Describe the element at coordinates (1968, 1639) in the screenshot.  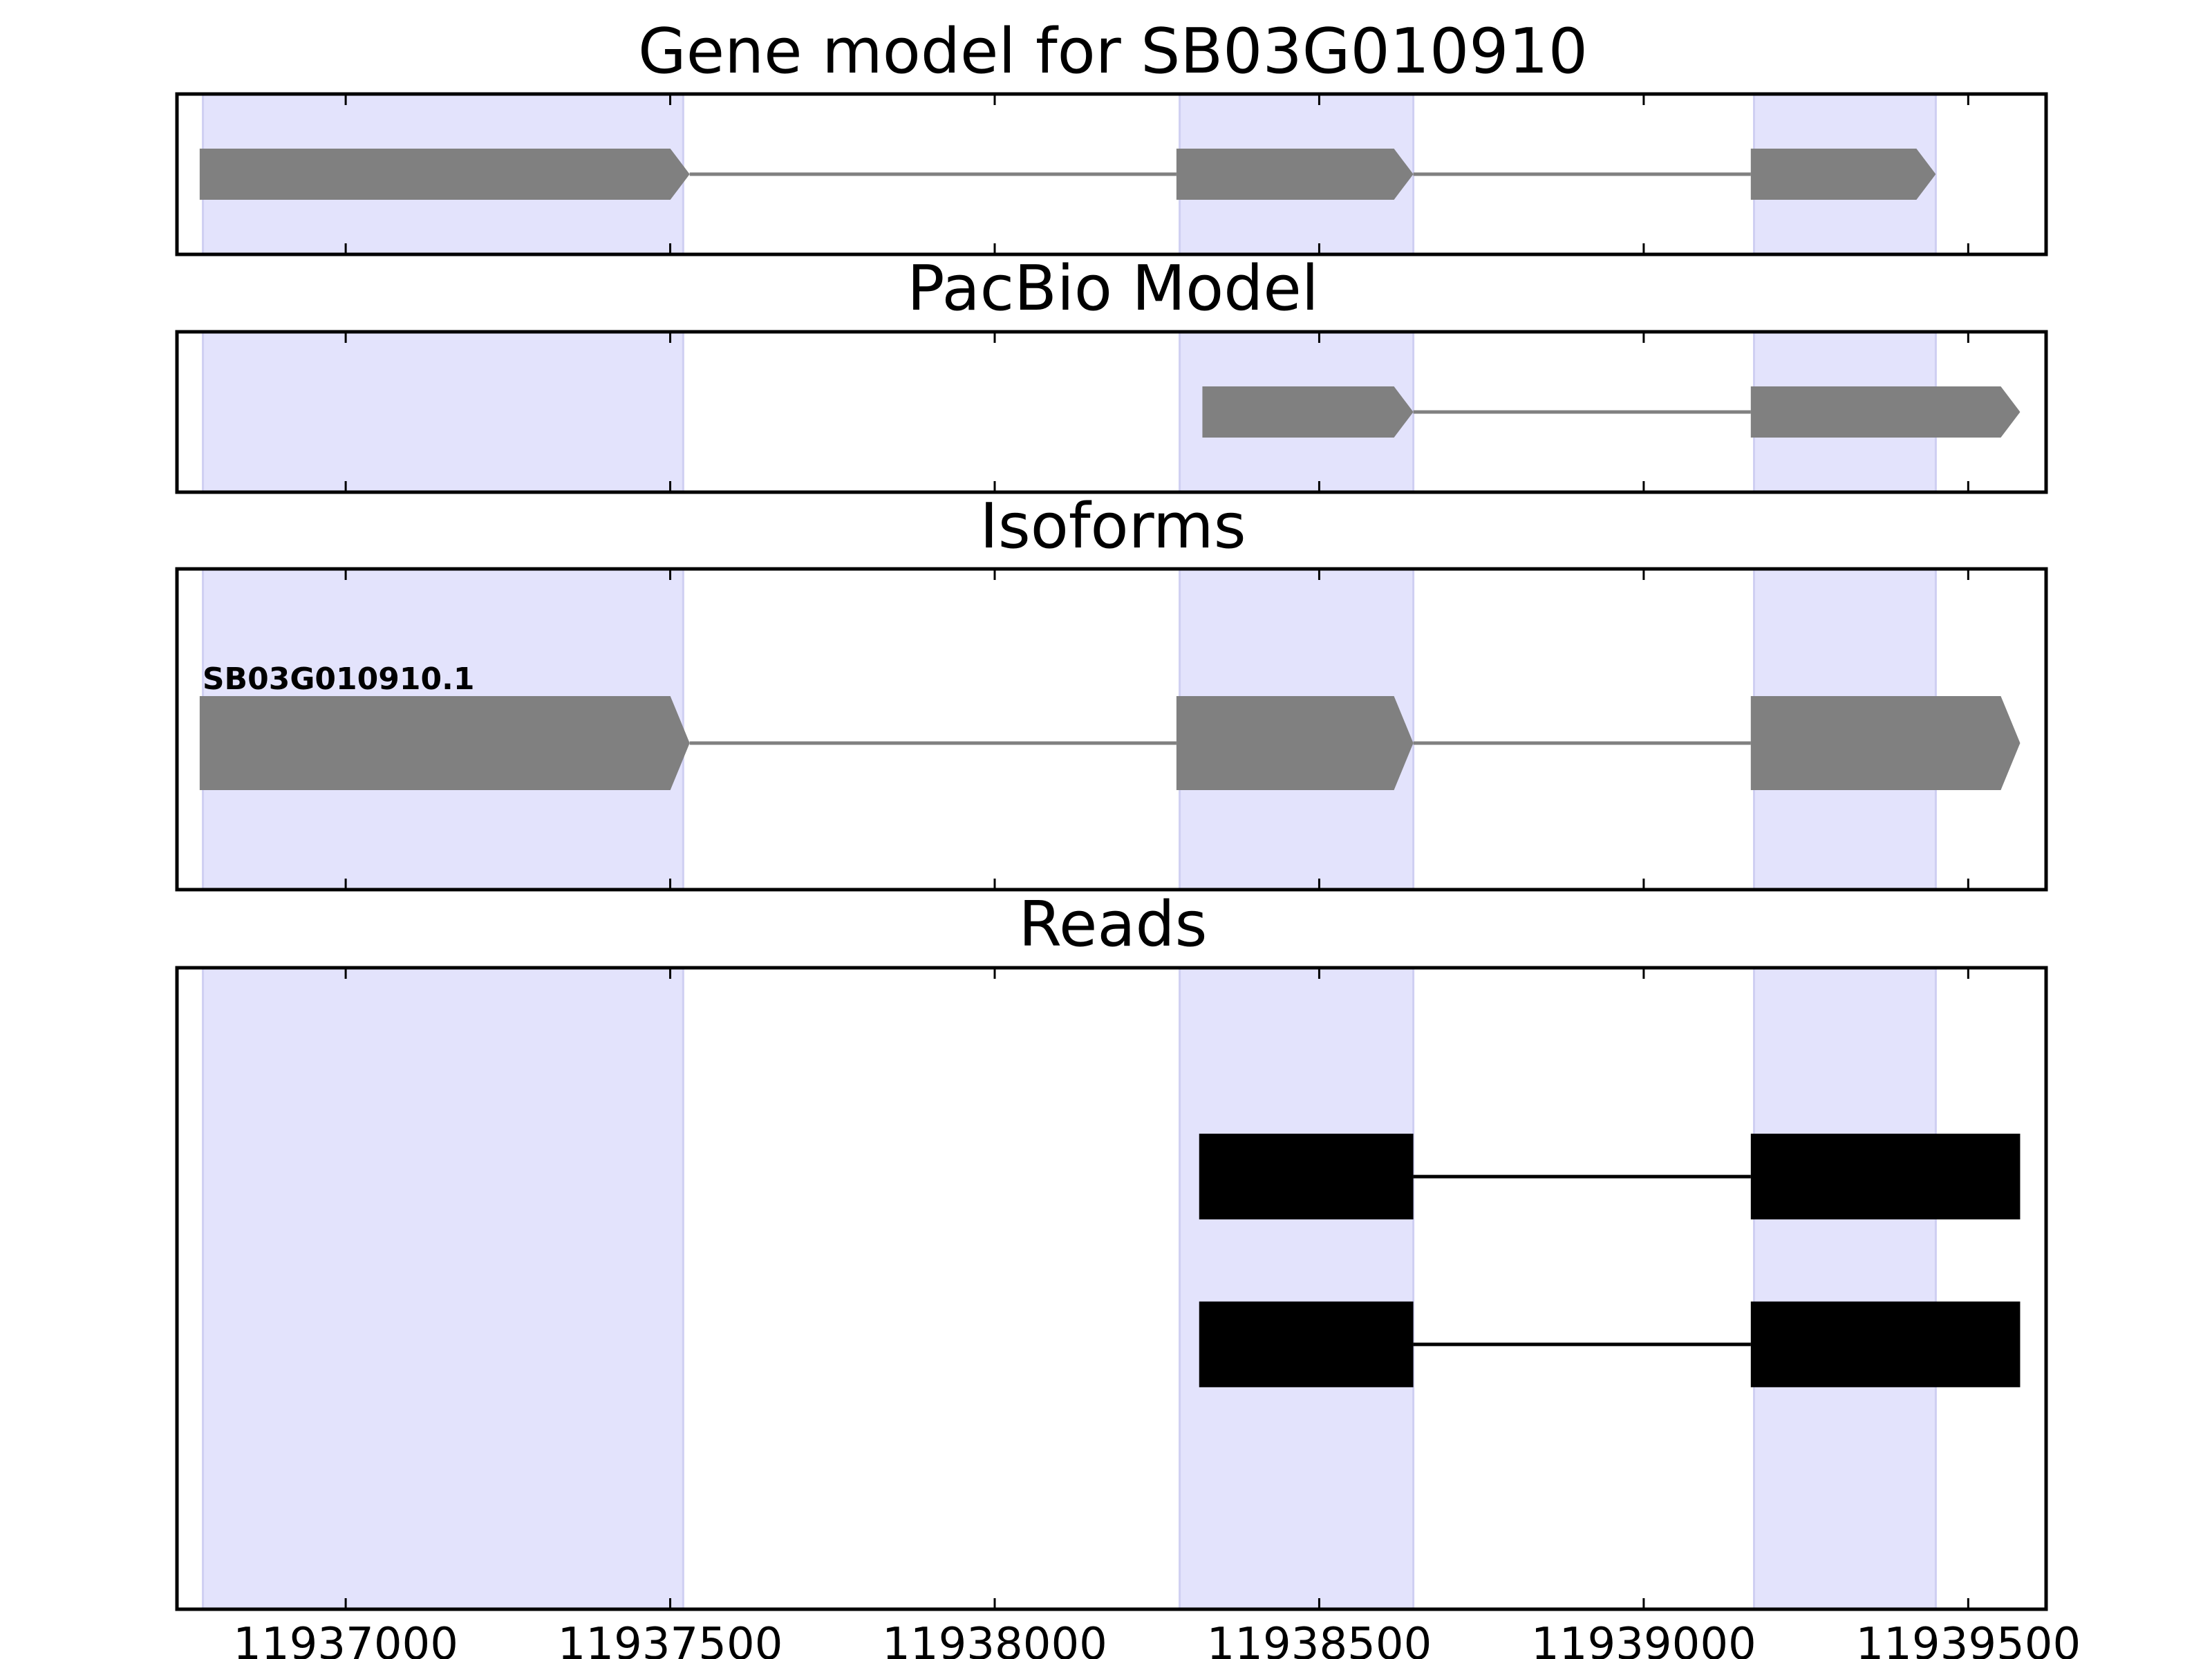
I see `x-tick-label: 11939500` at that location.